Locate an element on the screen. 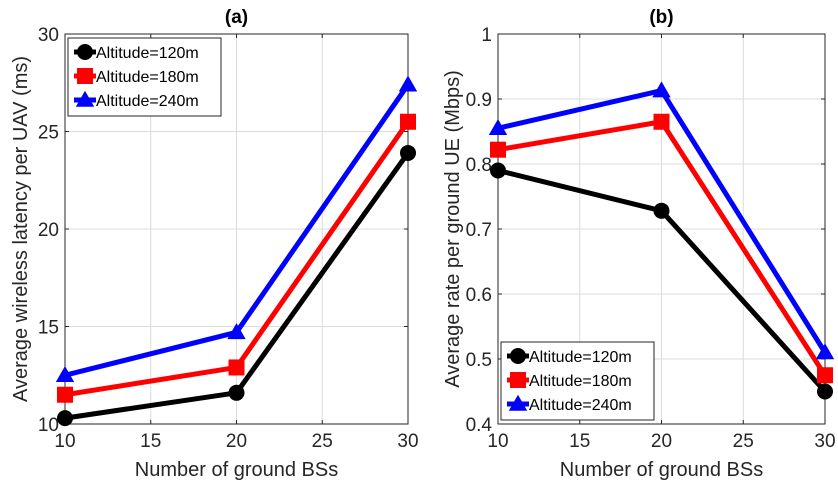 The width and height of the screenshot is (838, 486). chart-title: (b) is located at coordinates (661, 17).